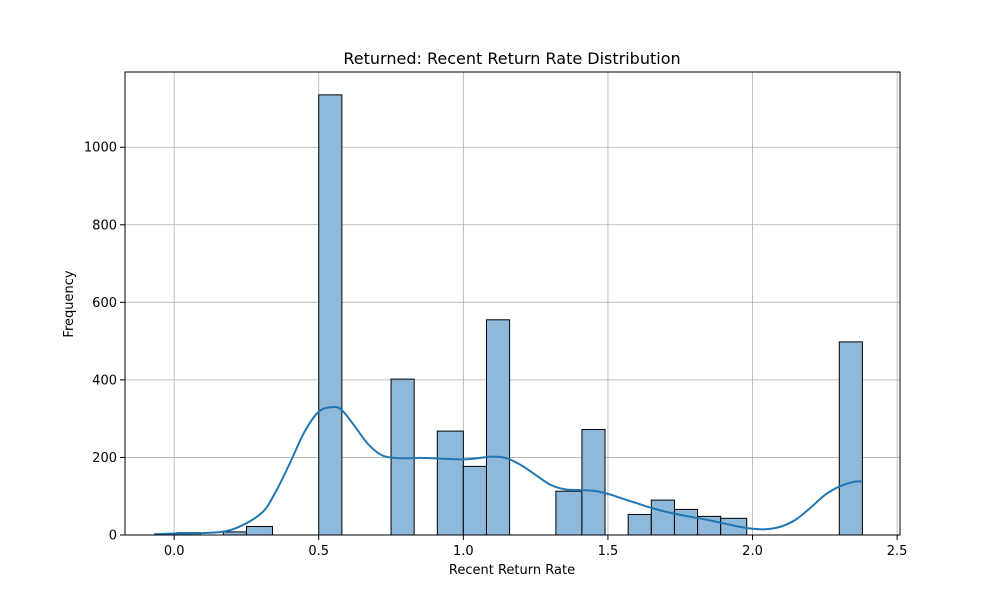 The image size is (1000, 600). Describe the element at coordinates (318, 551) in the screenshot. I see `x-tick-label: 0.5` at that location.